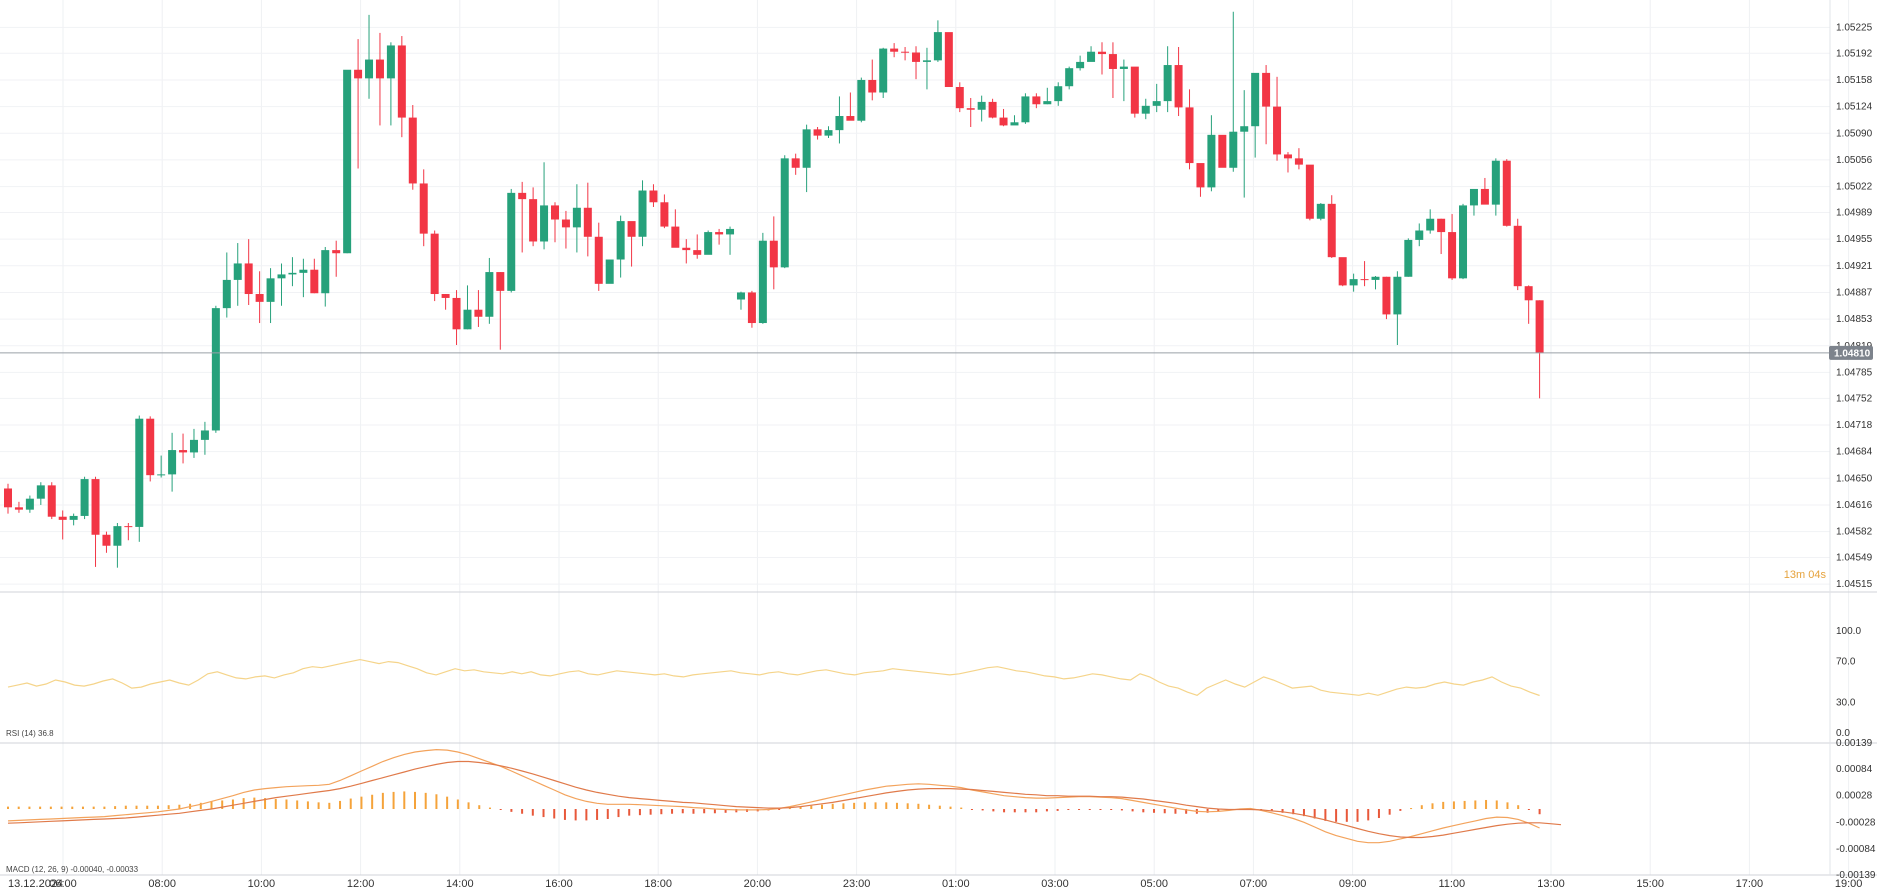 This screenshot has height=890, width=1877. I want to click on price-tick-label: 1.04752, so click(1854, 398).